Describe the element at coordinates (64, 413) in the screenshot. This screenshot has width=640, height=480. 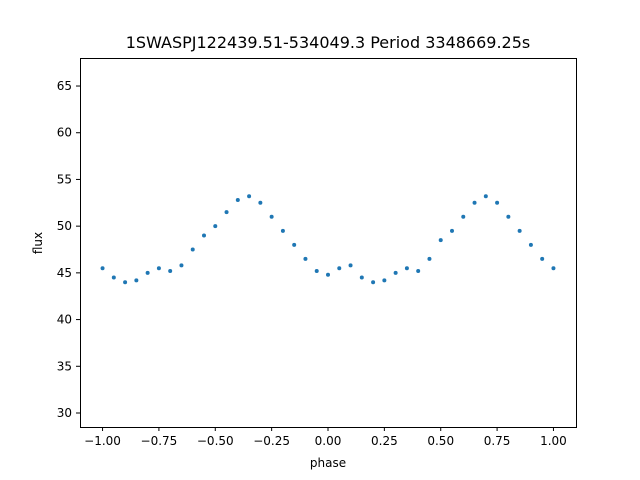
I see `y-tick-label: 30` at that location.